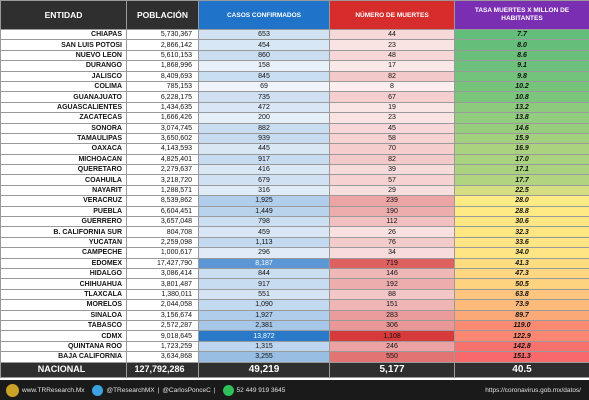  What do you see at coordinates (162, 159) in the screenshot?
I see `cell-poblacion: 4,825,401` at bounding box center [162, 159].